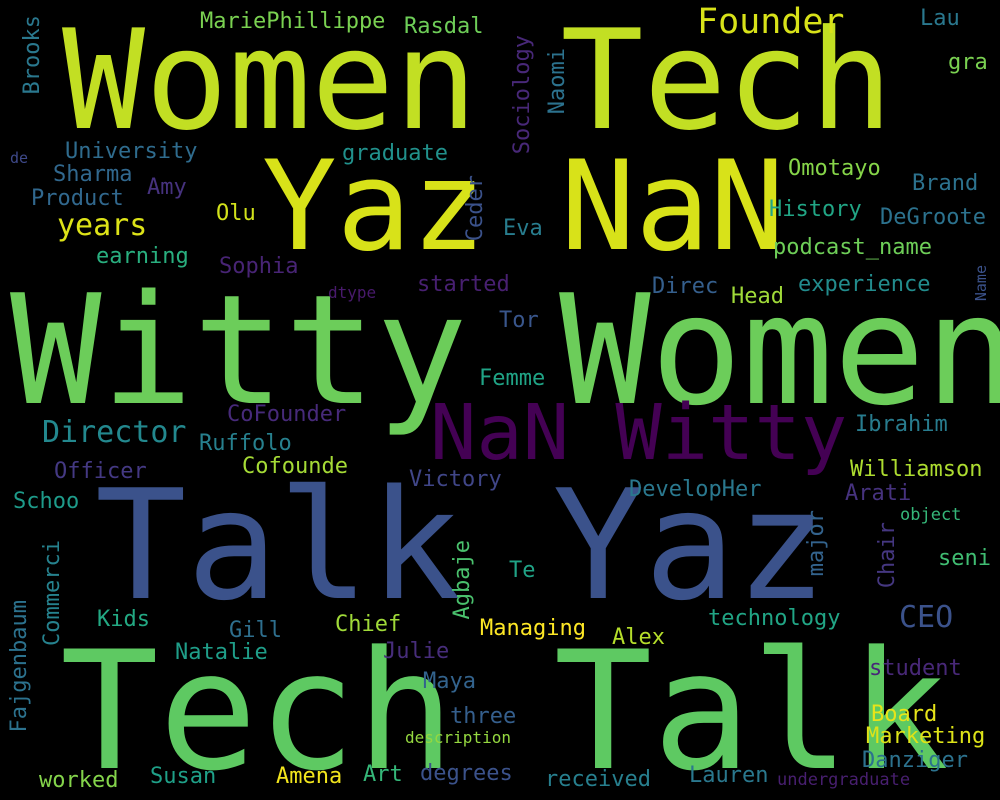 The height and width of the screenshot is (800, 1000). What do you see at coordinates (309, 777) in the screenshot?
I see `word-amena: Amena` at bounding box center [309, 777].